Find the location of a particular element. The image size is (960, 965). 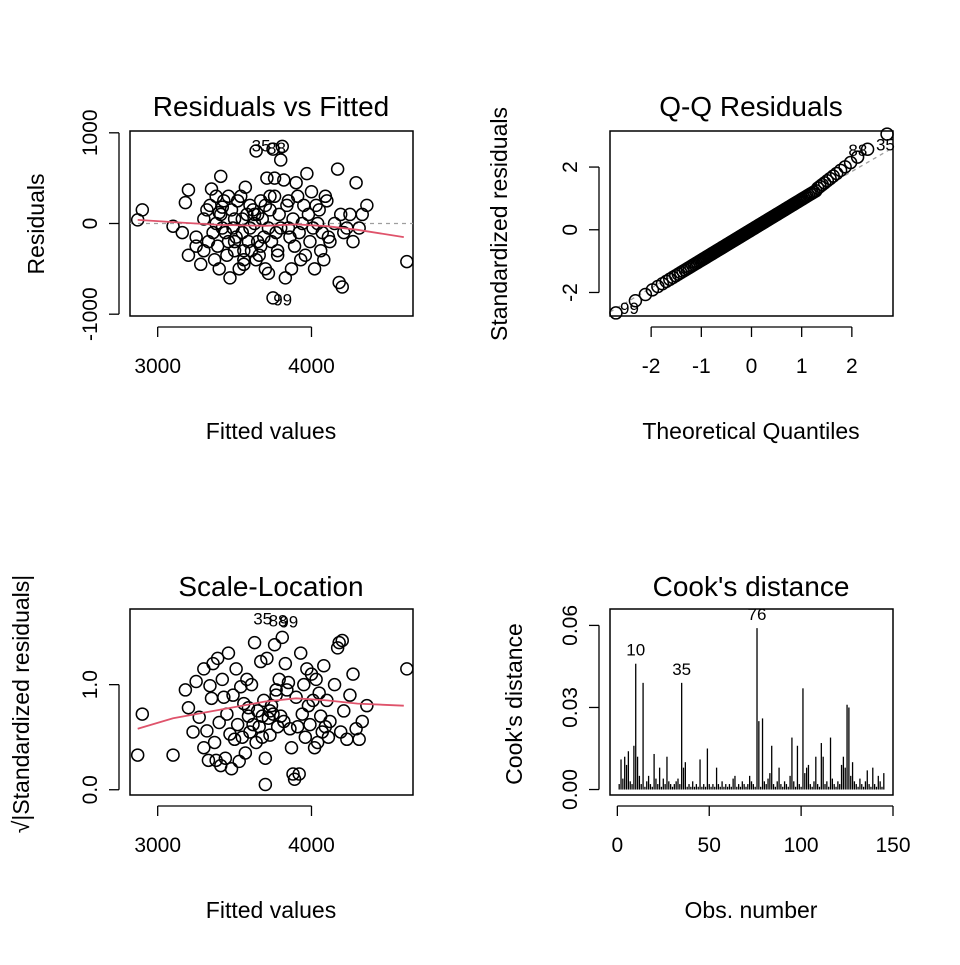

y-tick-label: 0.06 is located at coordinates (570, 625).